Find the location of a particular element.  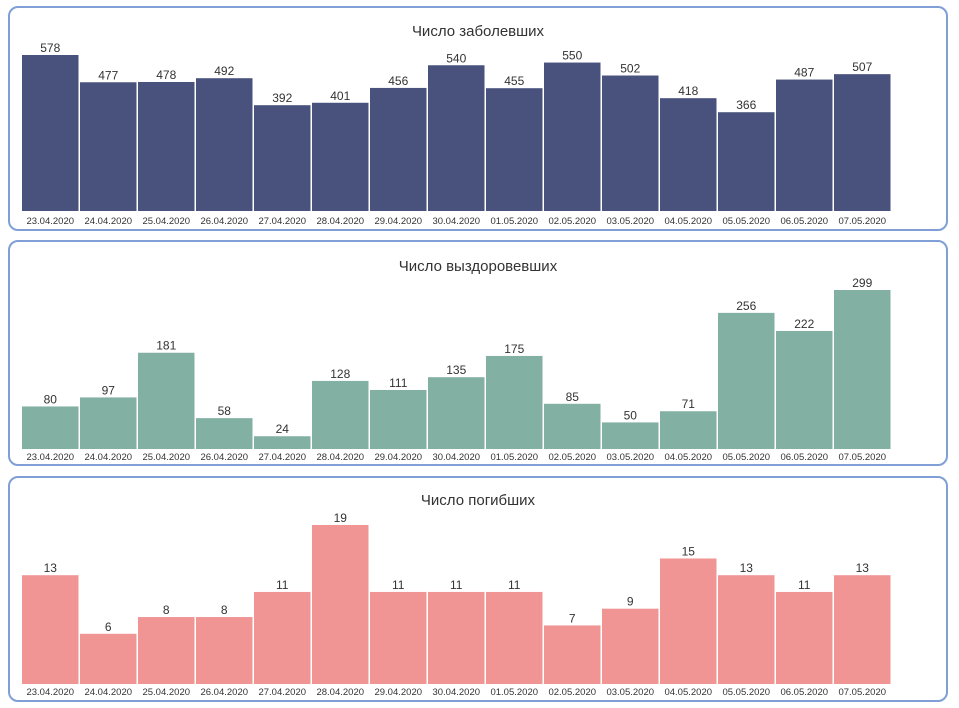

data-label: 19 is located at coordinates (341, 518).